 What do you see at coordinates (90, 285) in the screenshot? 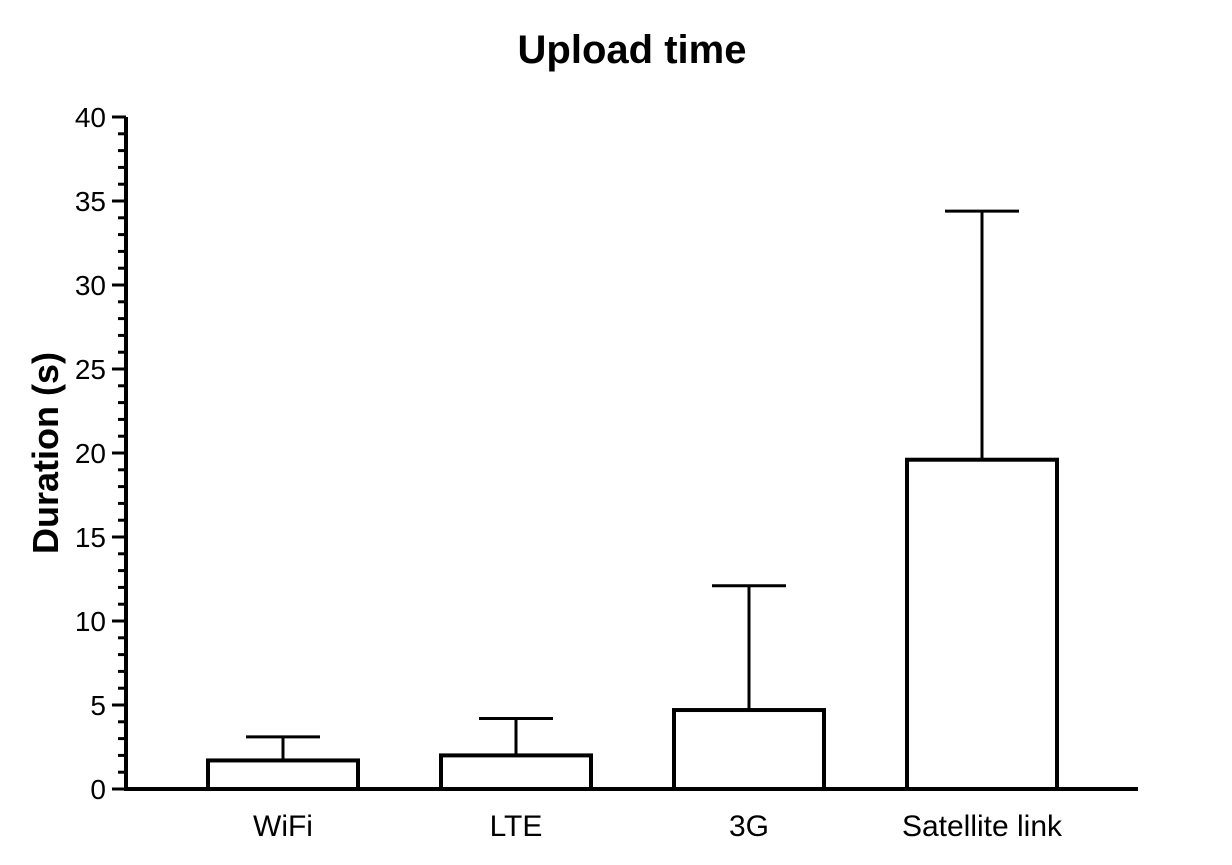
I see `y-tick-label: 30` at bounding box center [90, 285].